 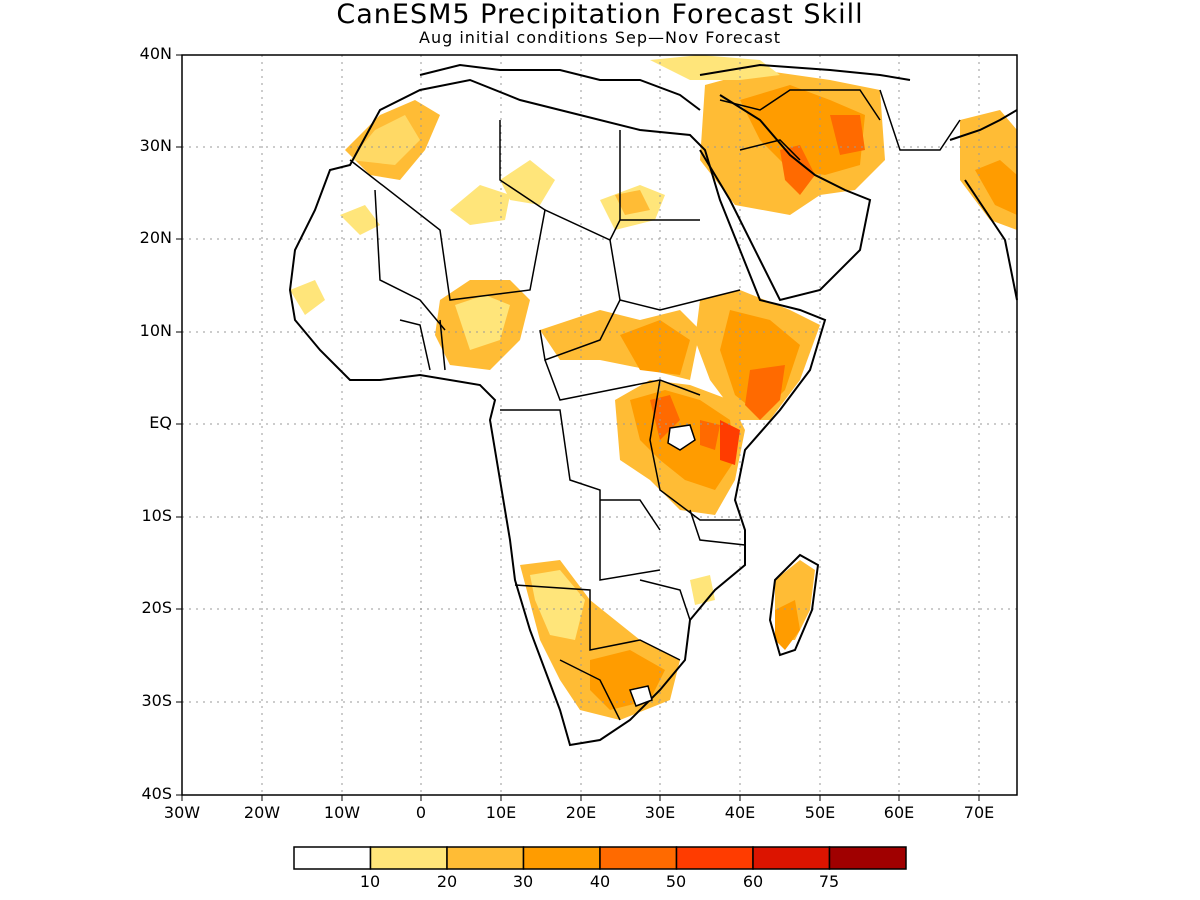 What do you see at coordinates (421, 812) in the screenshot?
I see `x-label-0: 0` at bounding box center [421, 812].